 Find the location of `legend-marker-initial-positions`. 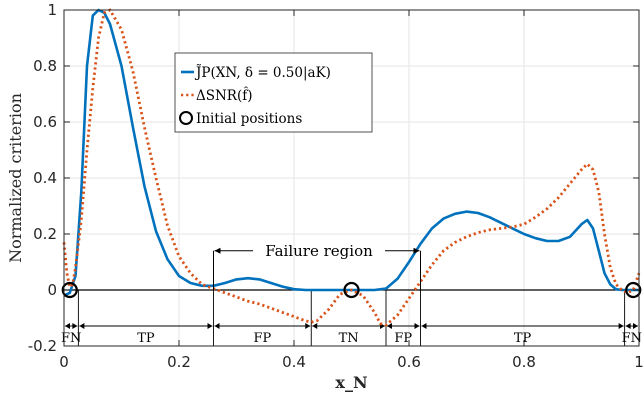

legend-marker-initial-positions is located at coordinates (186, 118).